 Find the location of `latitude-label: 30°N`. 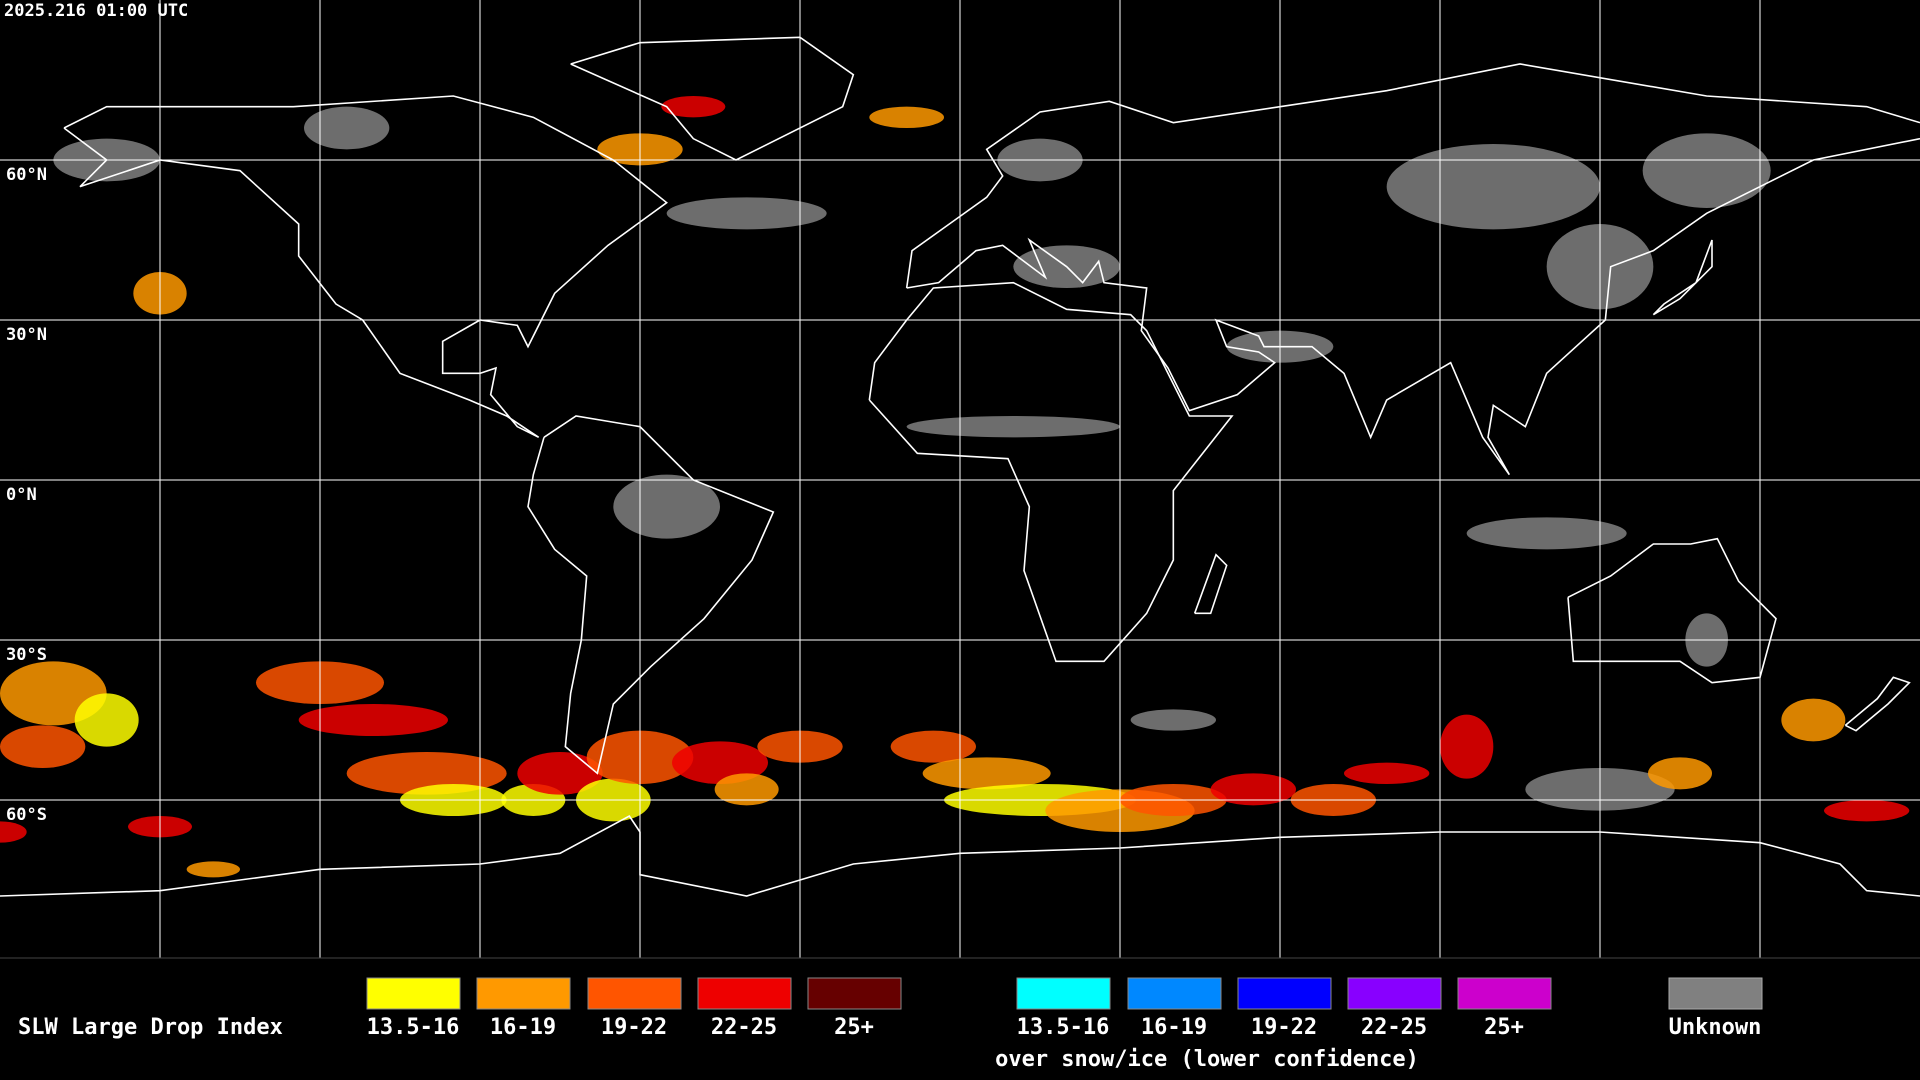

latitude-label: 30°N is located at coordinates (26, 335).